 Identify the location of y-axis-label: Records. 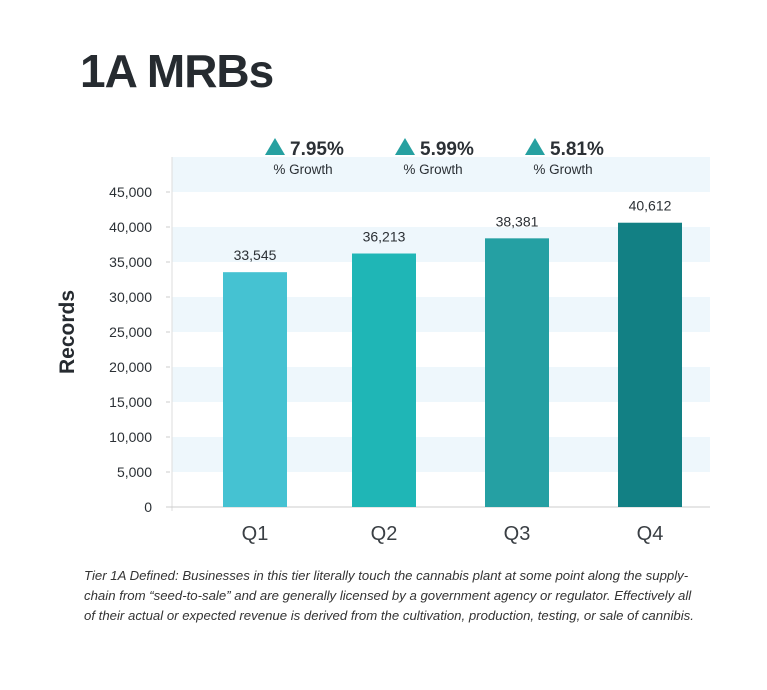
(67, 332).